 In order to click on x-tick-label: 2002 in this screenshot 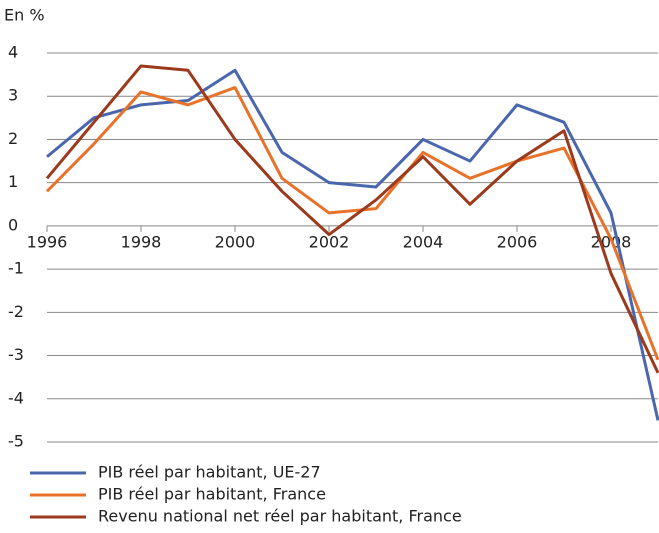, I will do `click(329, 241)`.